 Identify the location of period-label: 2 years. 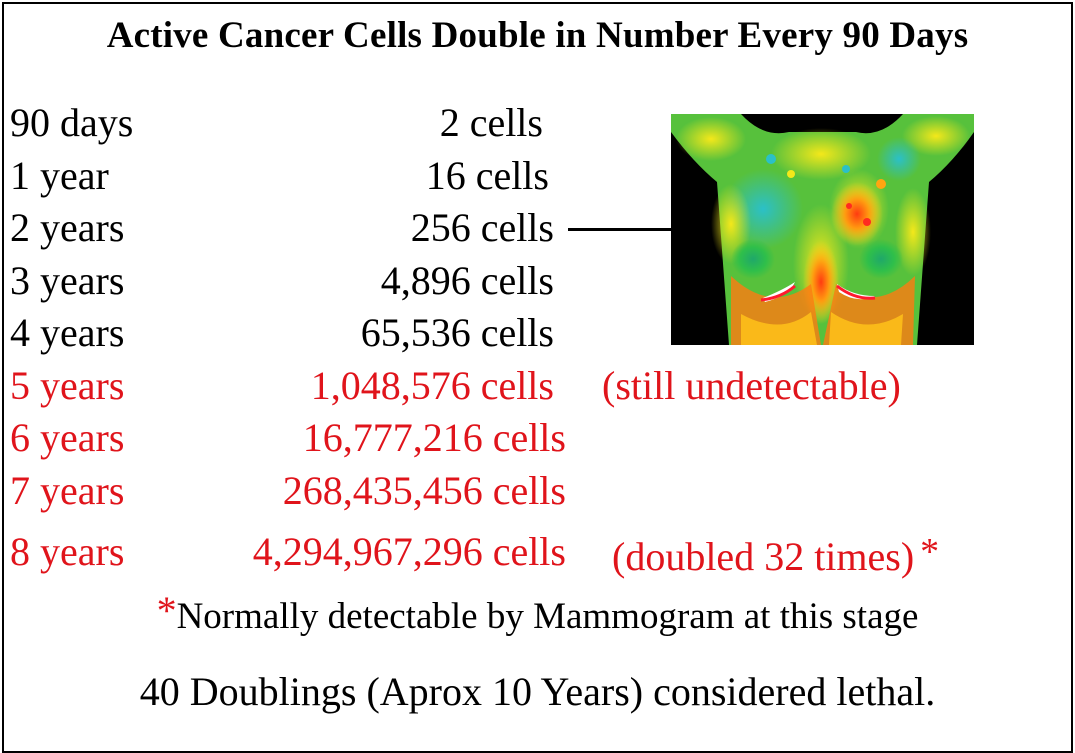
(67, 227).